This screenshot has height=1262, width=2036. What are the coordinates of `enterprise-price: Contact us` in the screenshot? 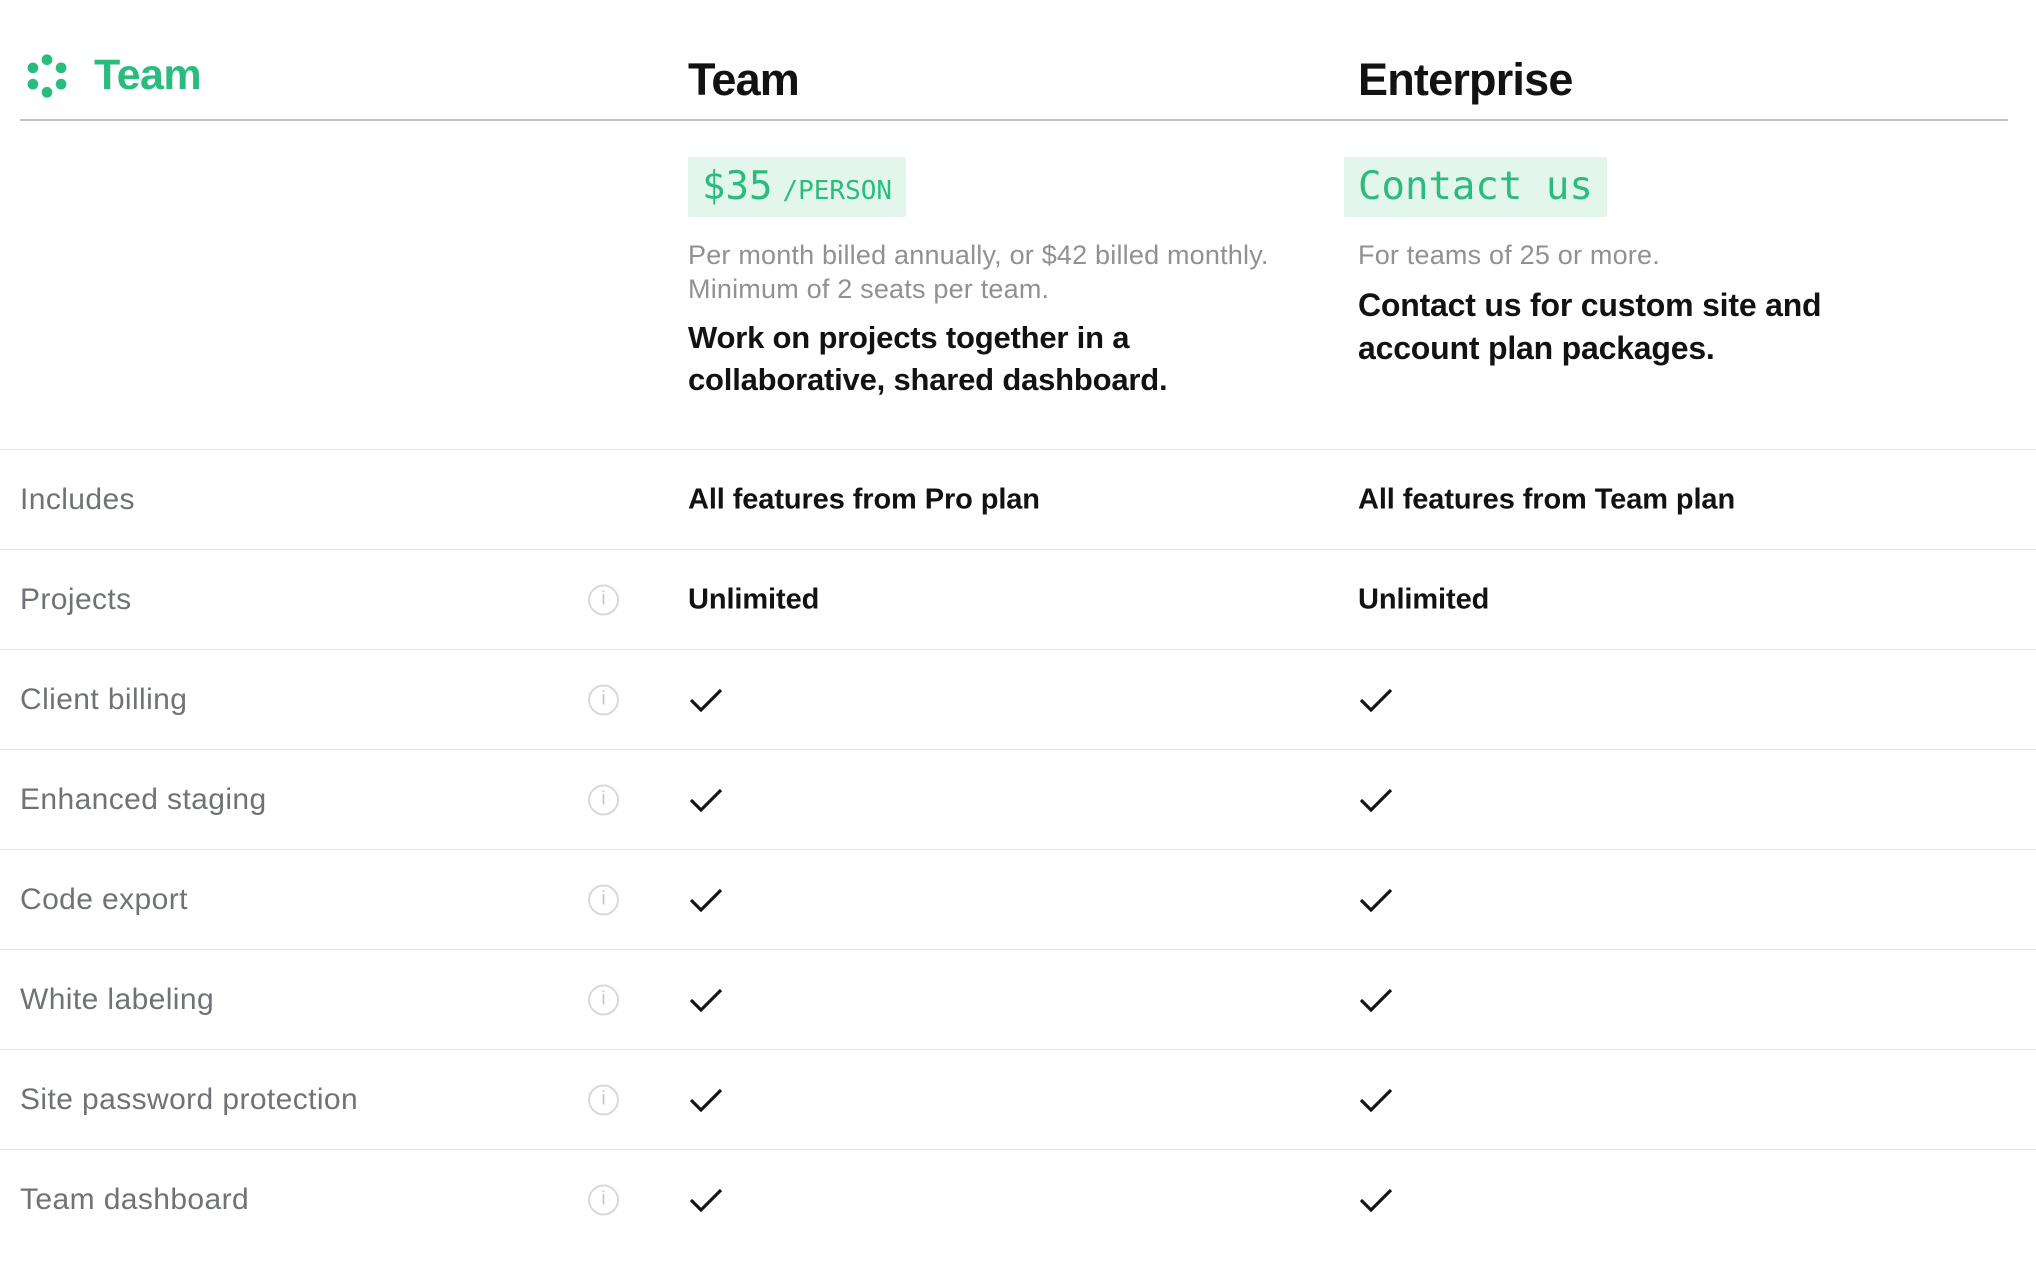 It's located at (1475, 186).